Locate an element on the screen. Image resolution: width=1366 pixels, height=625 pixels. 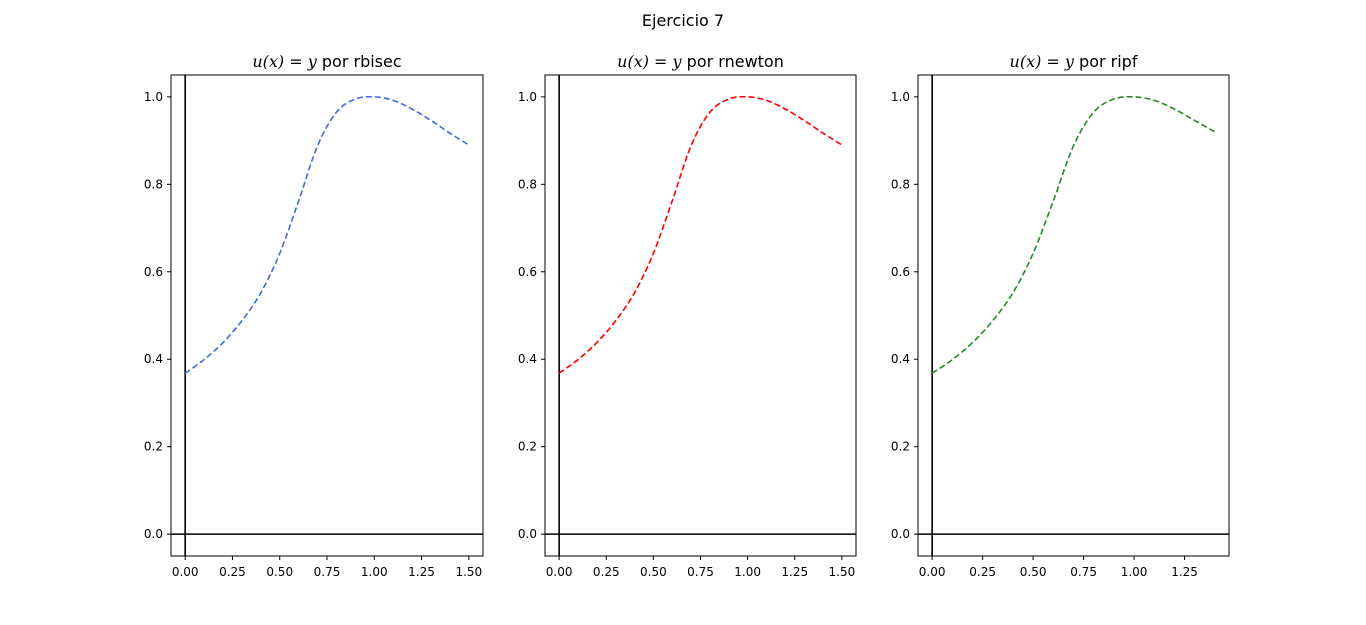
figure-suptitle: Ejercicio 7 is located at coordinates (683, 20).